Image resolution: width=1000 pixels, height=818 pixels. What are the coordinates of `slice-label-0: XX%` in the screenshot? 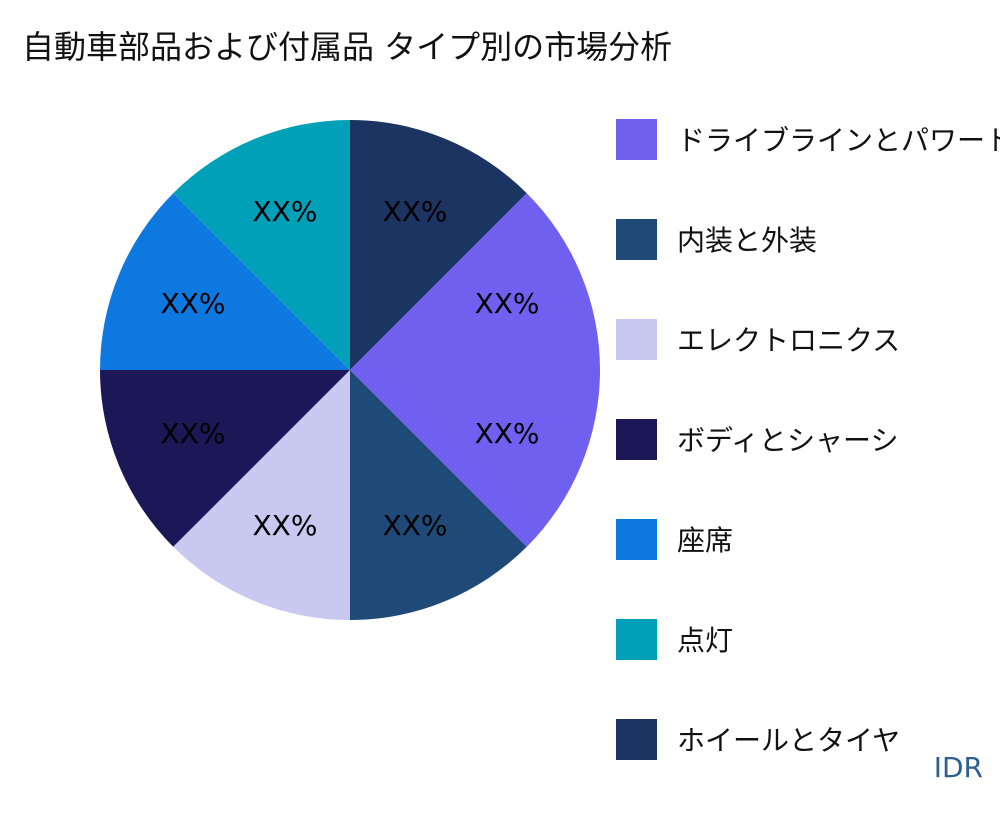 It's located at (415, 211).